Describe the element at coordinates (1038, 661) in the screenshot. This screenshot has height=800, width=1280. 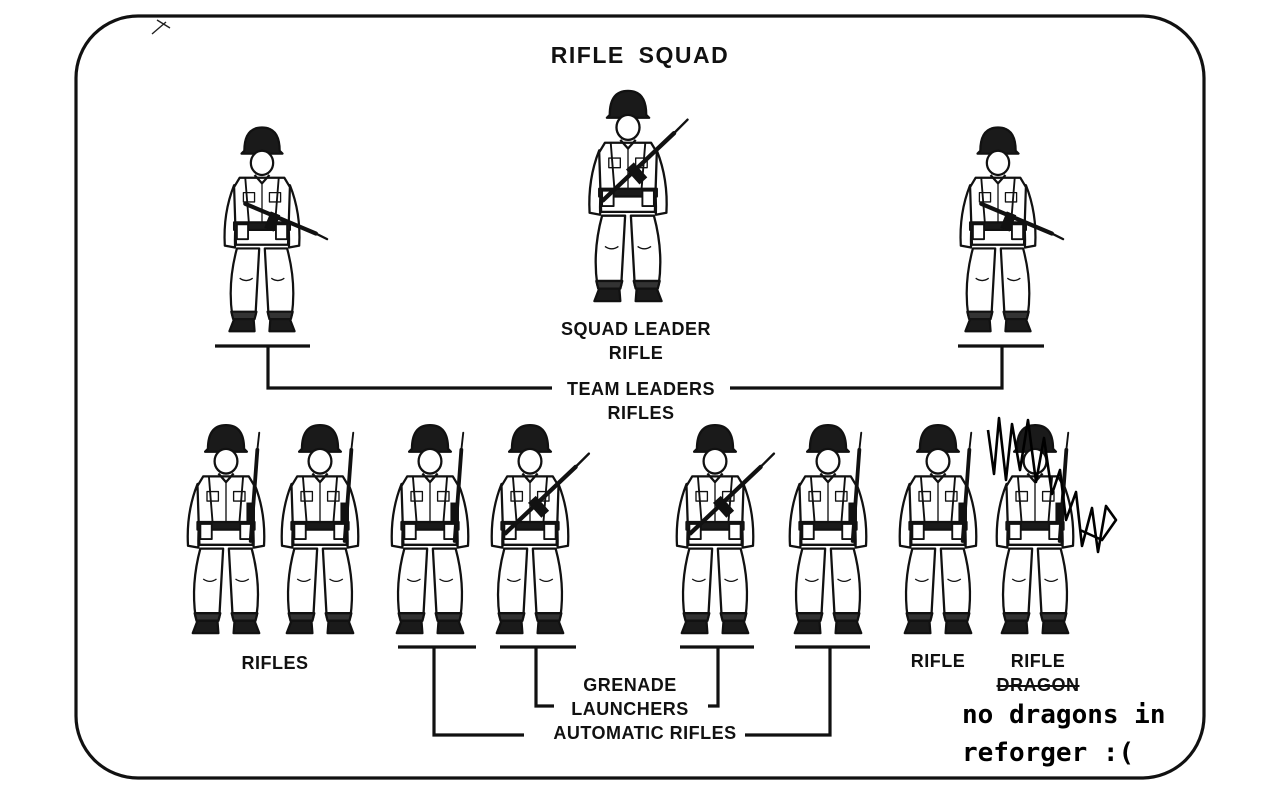
I see `label-rifle-dragon-rifle: RIFLE` at that location.